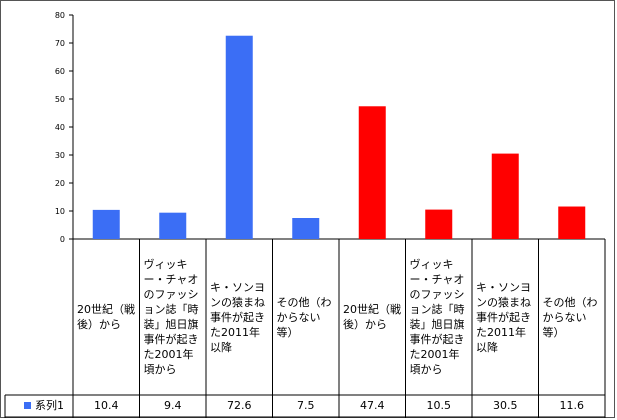 The image size is (617, 420). Describe the element at coordinates (439, 405) in the screenshot. I see `data-table-value: 10.5` at that location.